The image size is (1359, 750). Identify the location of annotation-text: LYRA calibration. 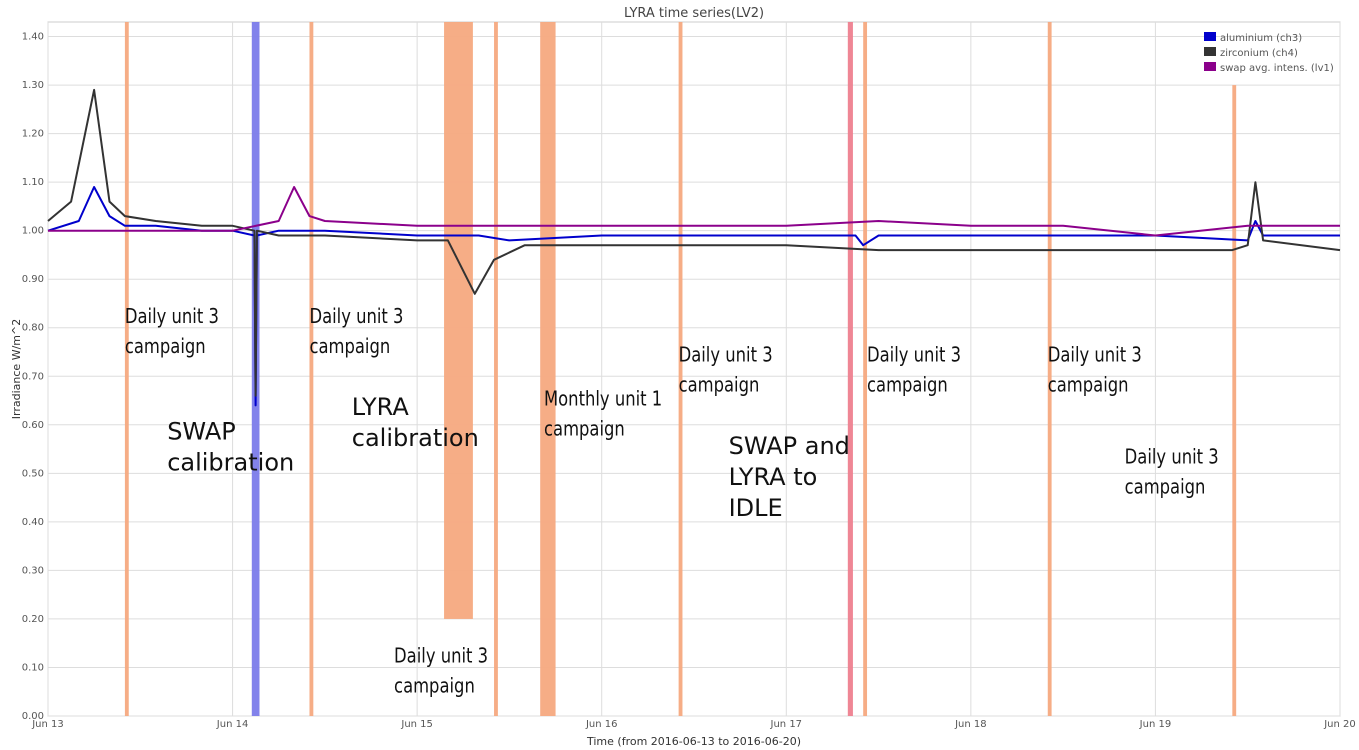
(415, 422).